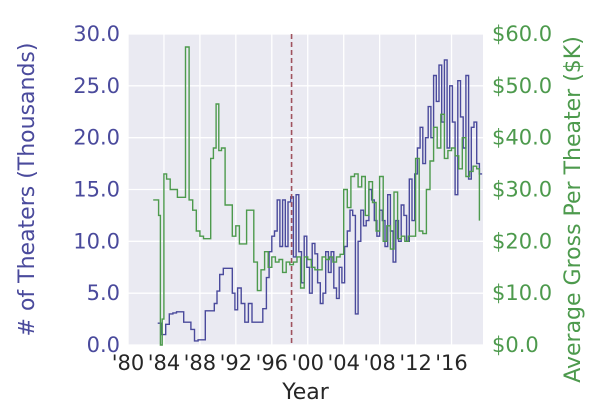 This screenshot has height=420, width=600. What do you see at coordinates (272, 363) in the screenshot?
I see `x-tick-label: '96` at bounding box center [272, 363].